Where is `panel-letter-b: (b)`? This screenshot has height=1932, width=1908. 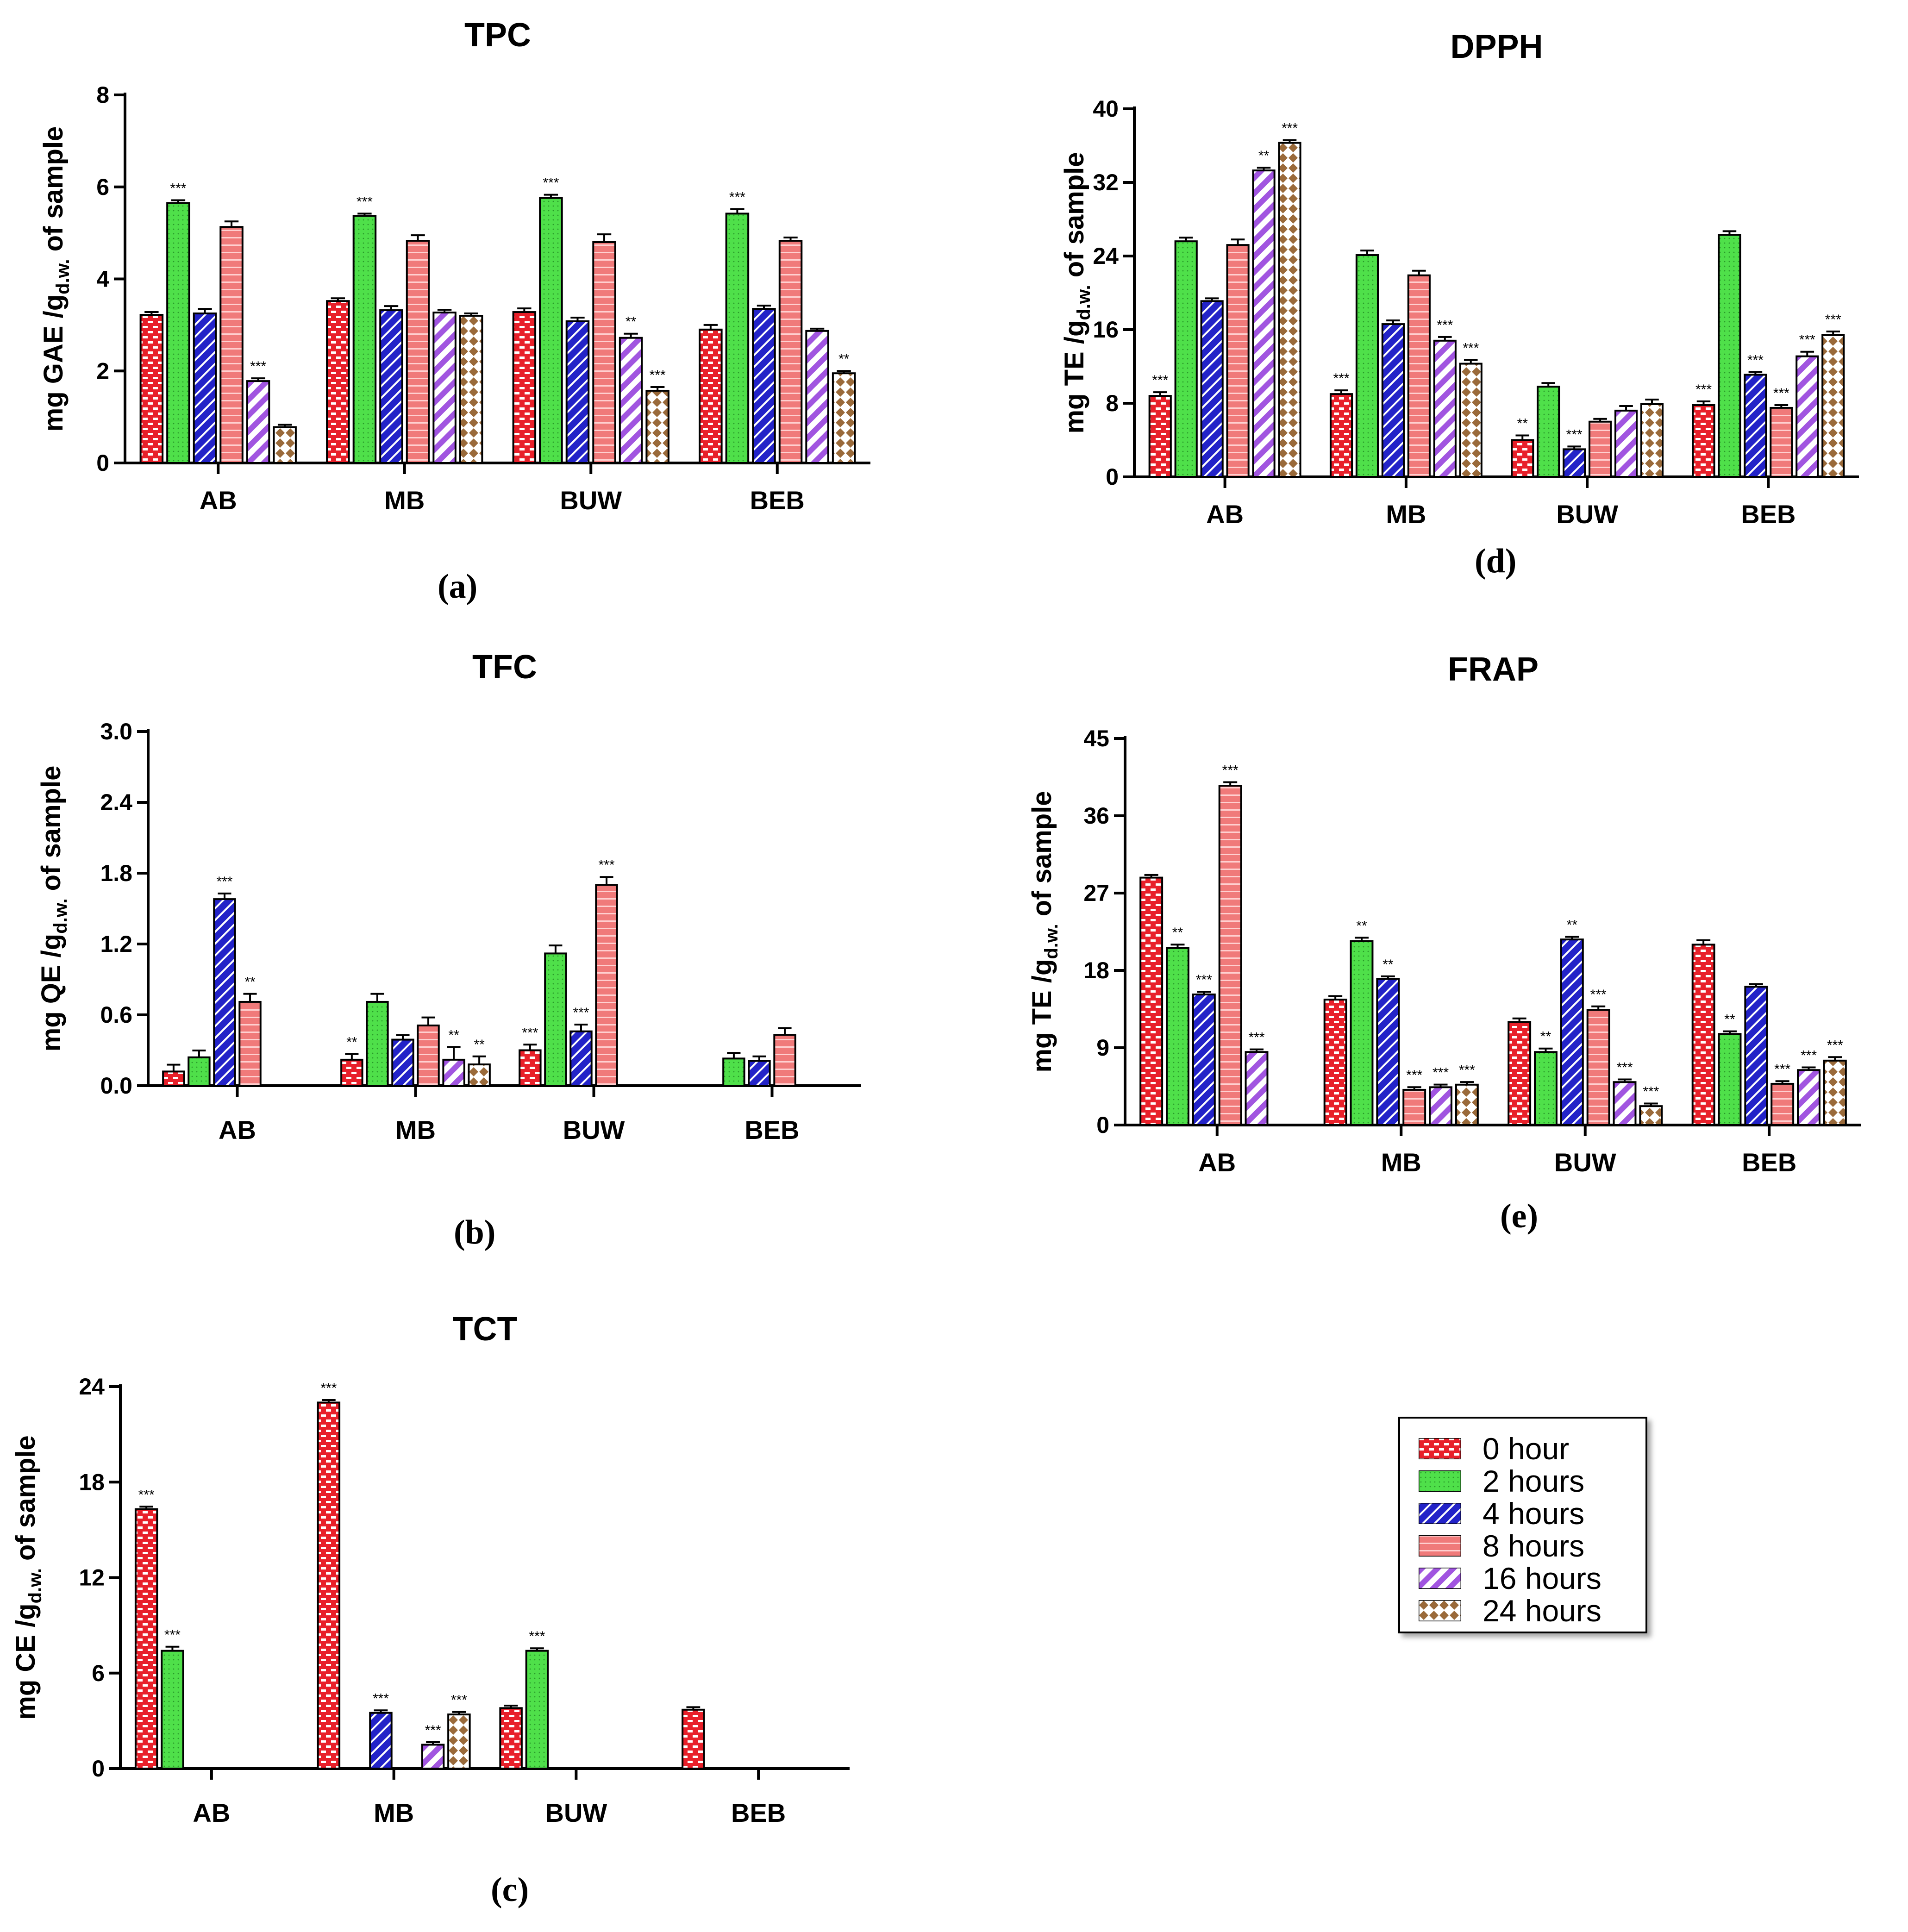
panel-letter-b: (b) is located at coordinates (475, 1232).